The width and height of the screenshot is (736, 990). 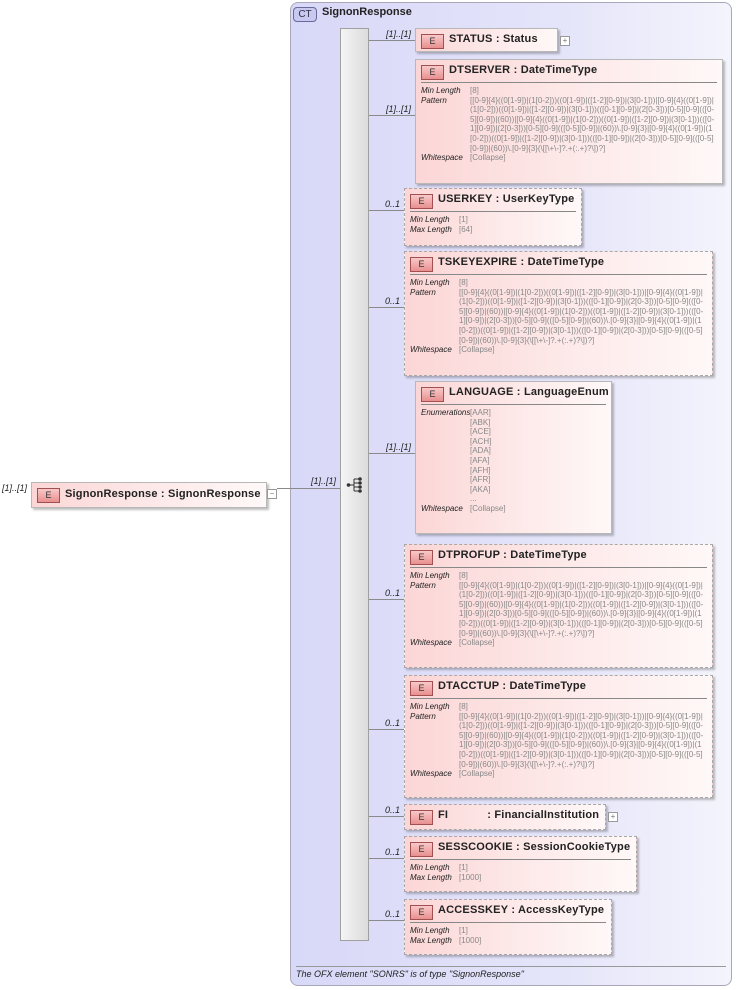 What do you see at coordinates (473, 910) in the screenshot?
I see `element-name: ACCESSKEY` at bounding box center [473, 910].